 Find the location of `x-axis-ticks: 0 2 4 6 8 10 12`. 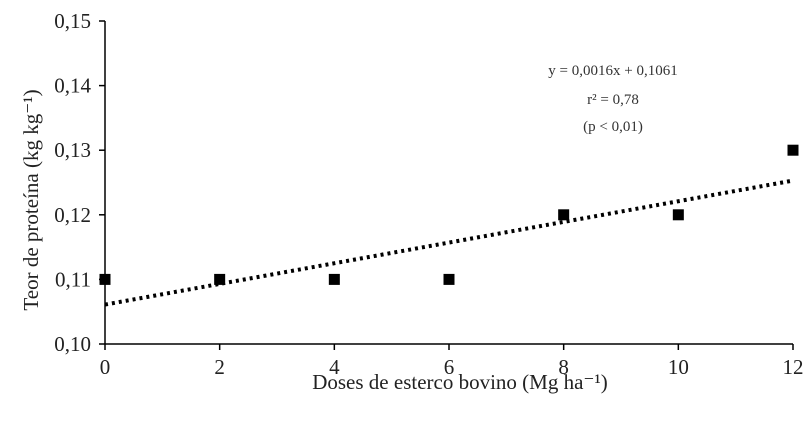

x-axis-ticks: 0 2 4 6 8 10 12 is located at coordinates (452, 361).